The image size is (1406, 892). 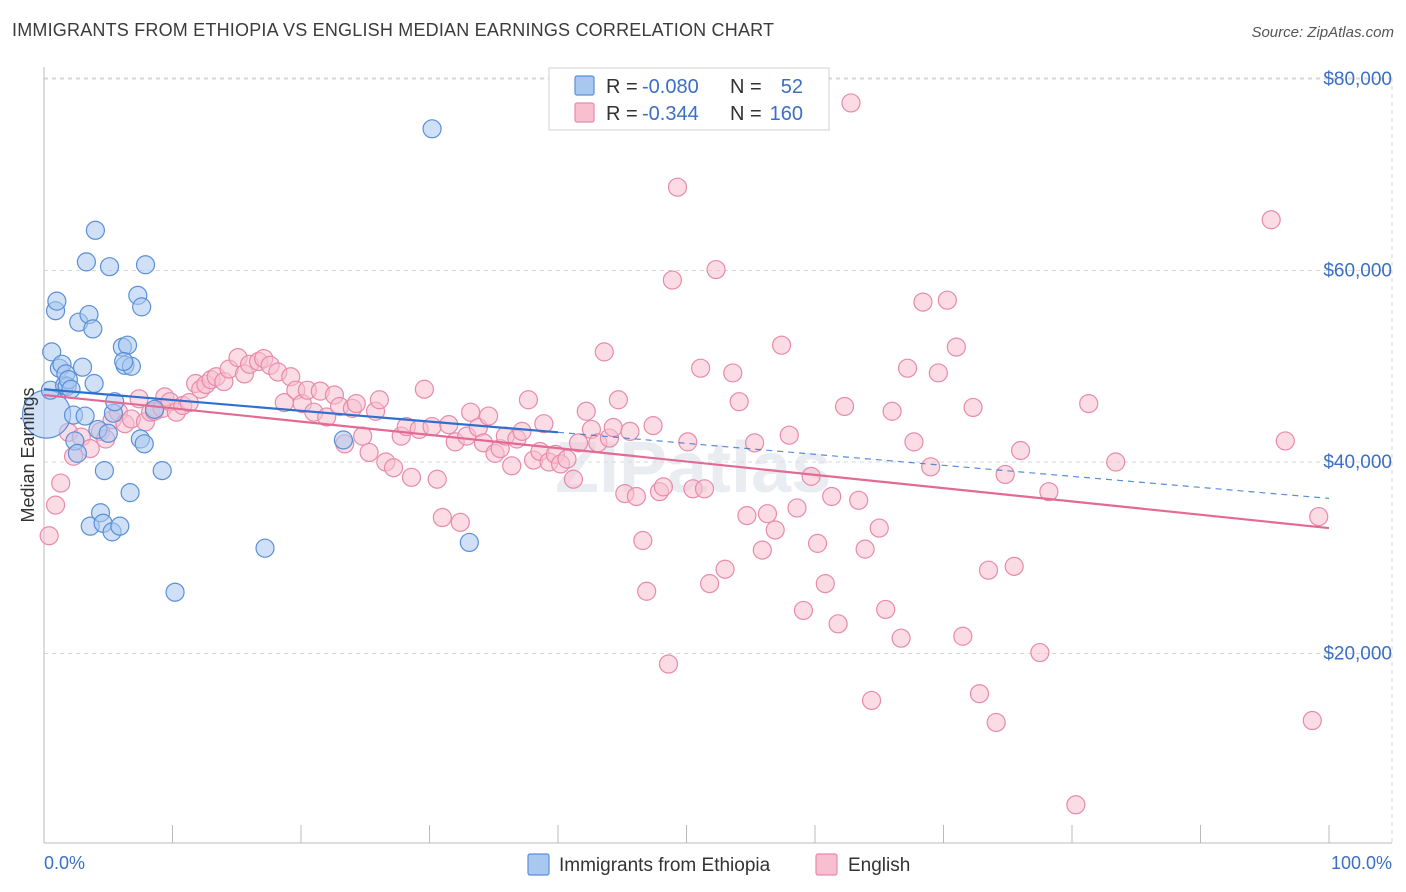 I want to click on stats-legend: R = -0.080 N = 52 R = -0.344 N = 160, so click(x=689, y=99).